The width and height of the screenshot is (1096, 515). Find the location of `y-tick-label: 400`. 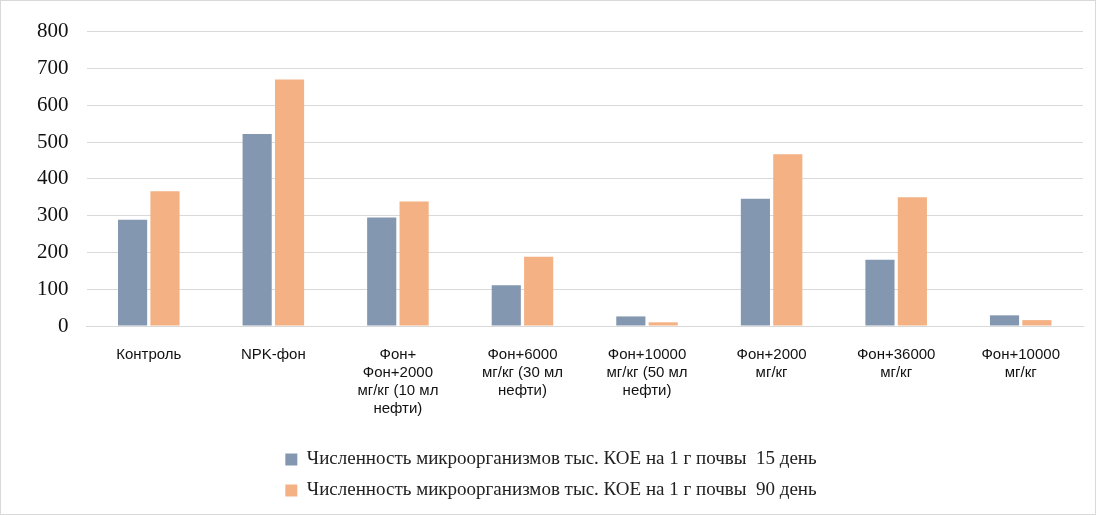

y-tick-label: 400 is located at coordinates (53, 177).